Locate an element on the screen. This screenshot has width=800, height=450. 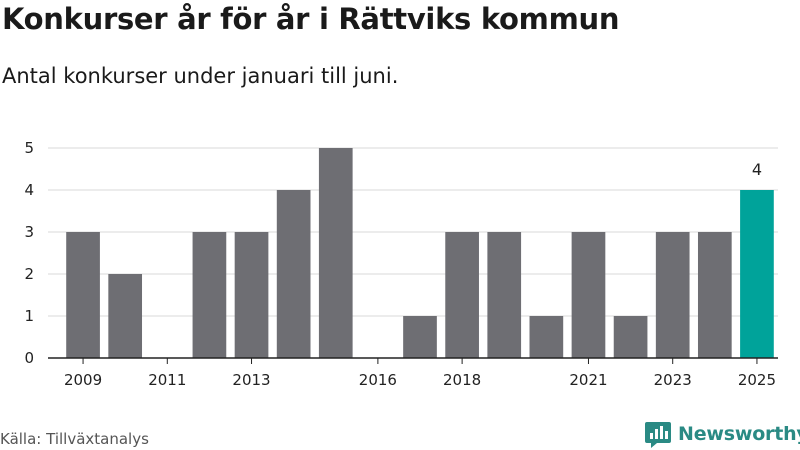
x-tick-label: 2013 is located at coordinates (251, 380).